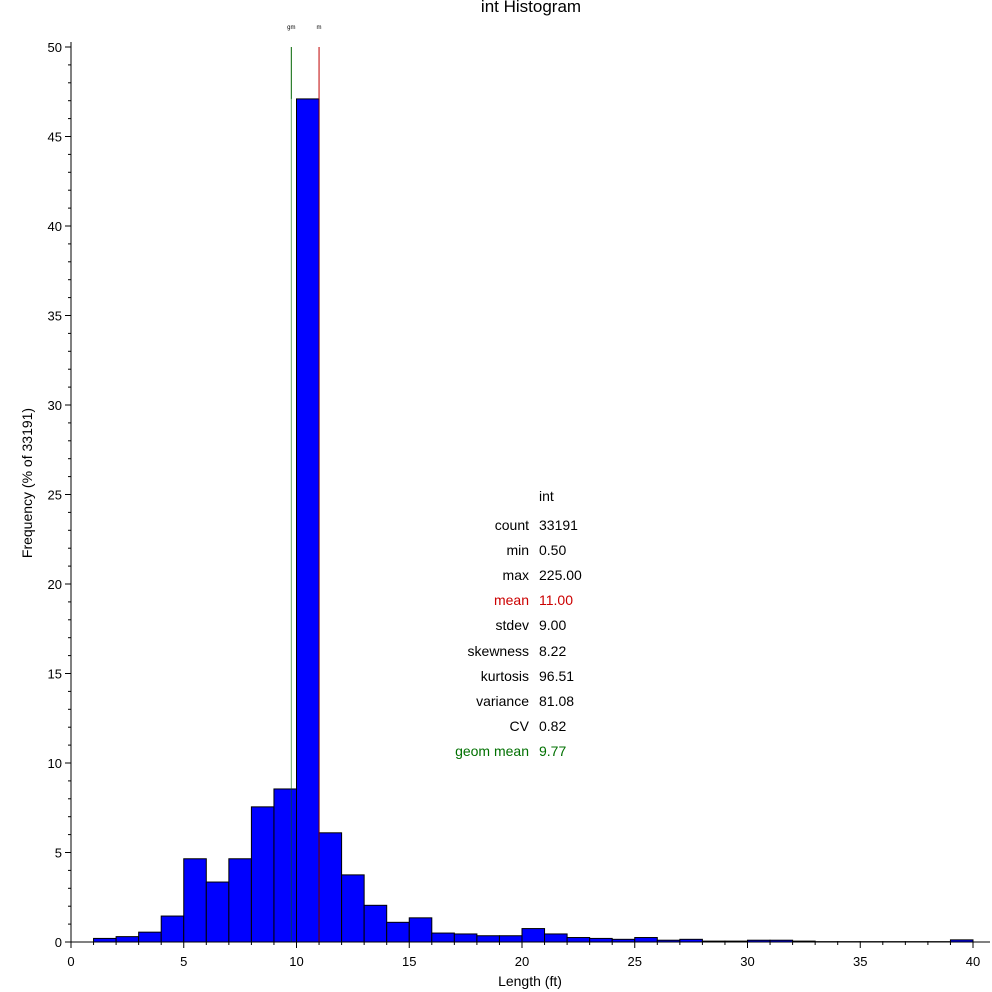 The image size is (992, 992). I want to click on reference-label-m: m, so click(319, 28).